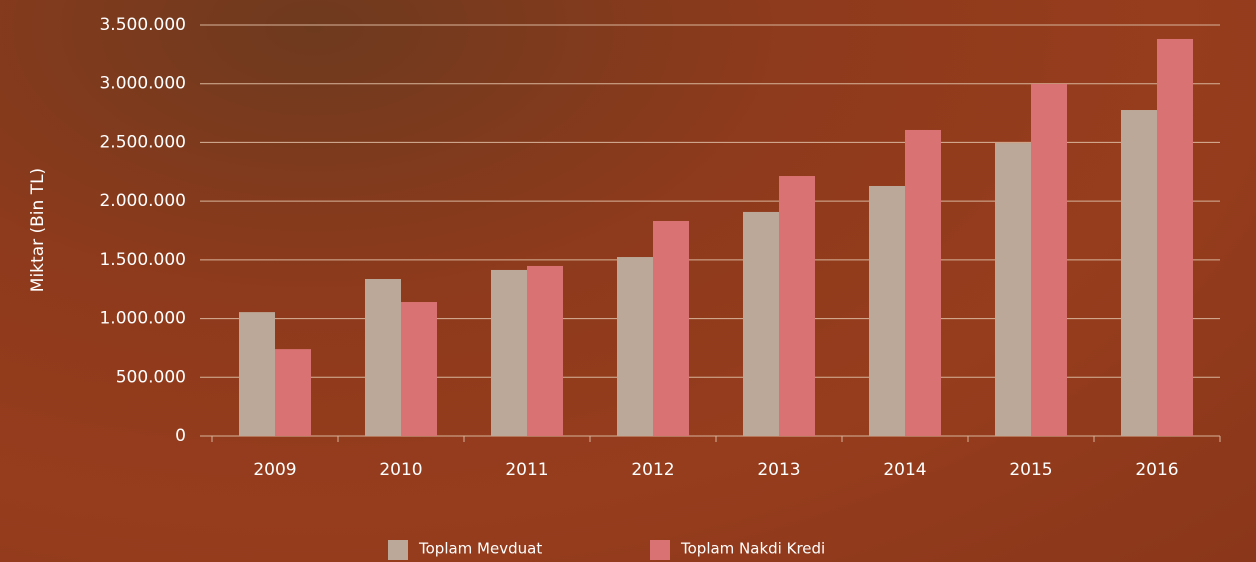  I want to click on y-tick-label: 3.500.000, so click(142, 25).